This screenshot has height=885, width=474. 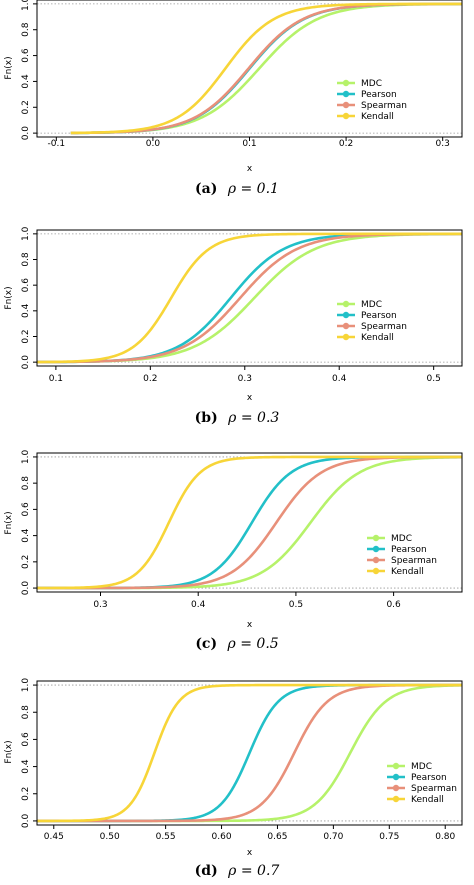 I want to click on x-tick-label: 0.65, so click(x=277, y=837).